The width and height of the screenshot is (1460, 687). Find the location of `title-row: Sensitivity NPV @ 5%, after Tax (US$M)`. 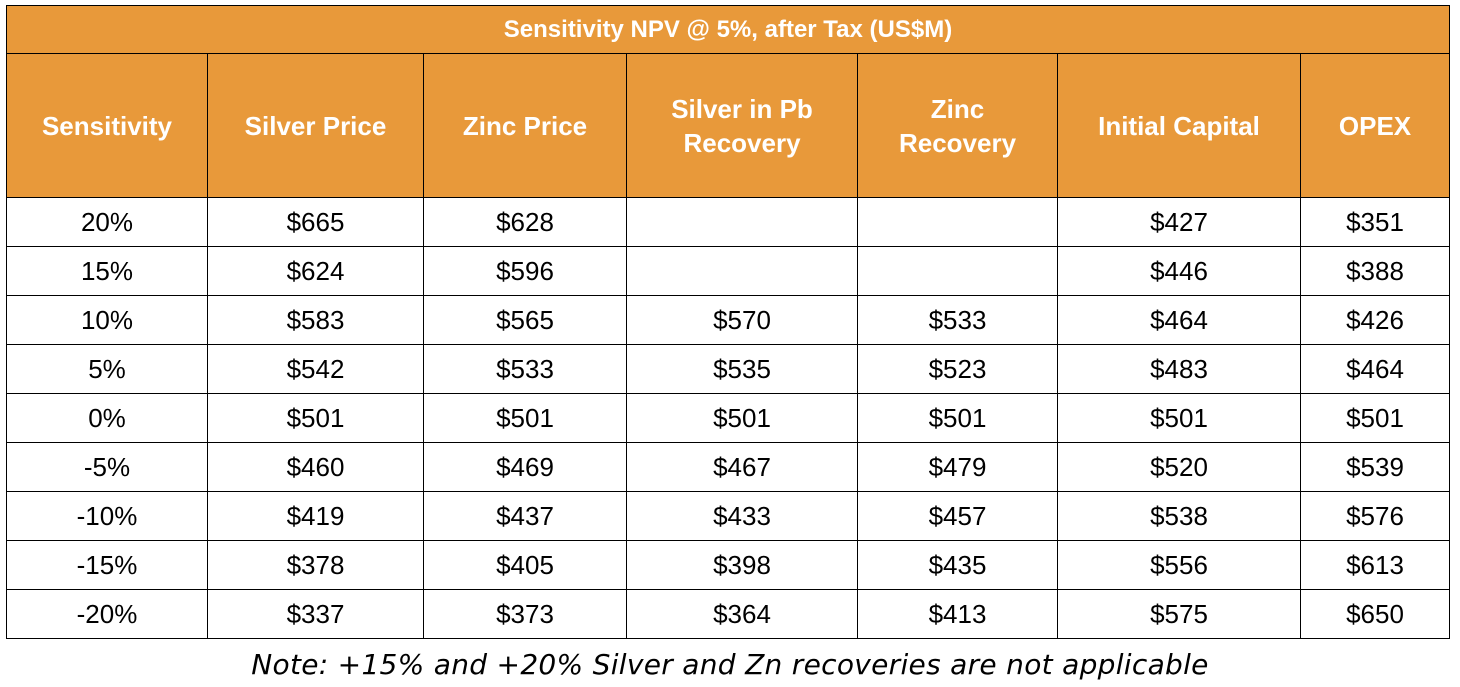

title-row: Sensitivity NPV @ 5%, after Tax (US$M) is located at coordinates (728, 29).